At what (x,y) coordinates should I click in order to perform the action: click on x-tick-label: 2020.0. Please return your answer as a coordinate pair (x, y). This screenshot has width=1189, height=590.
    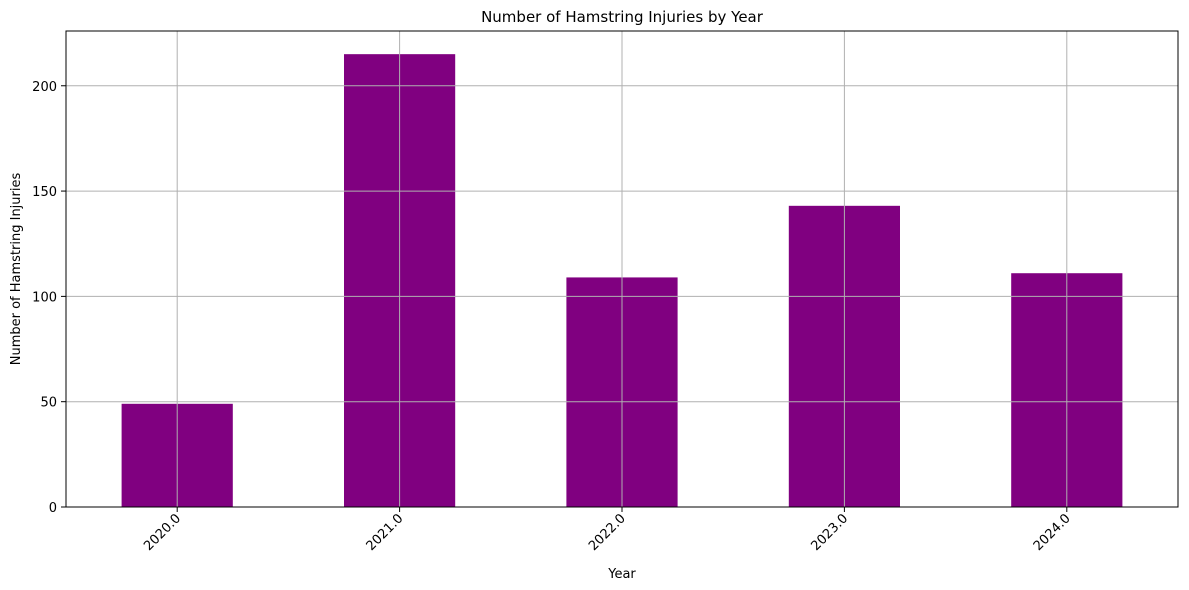
    Looking at the image, I should click on (162, 532).